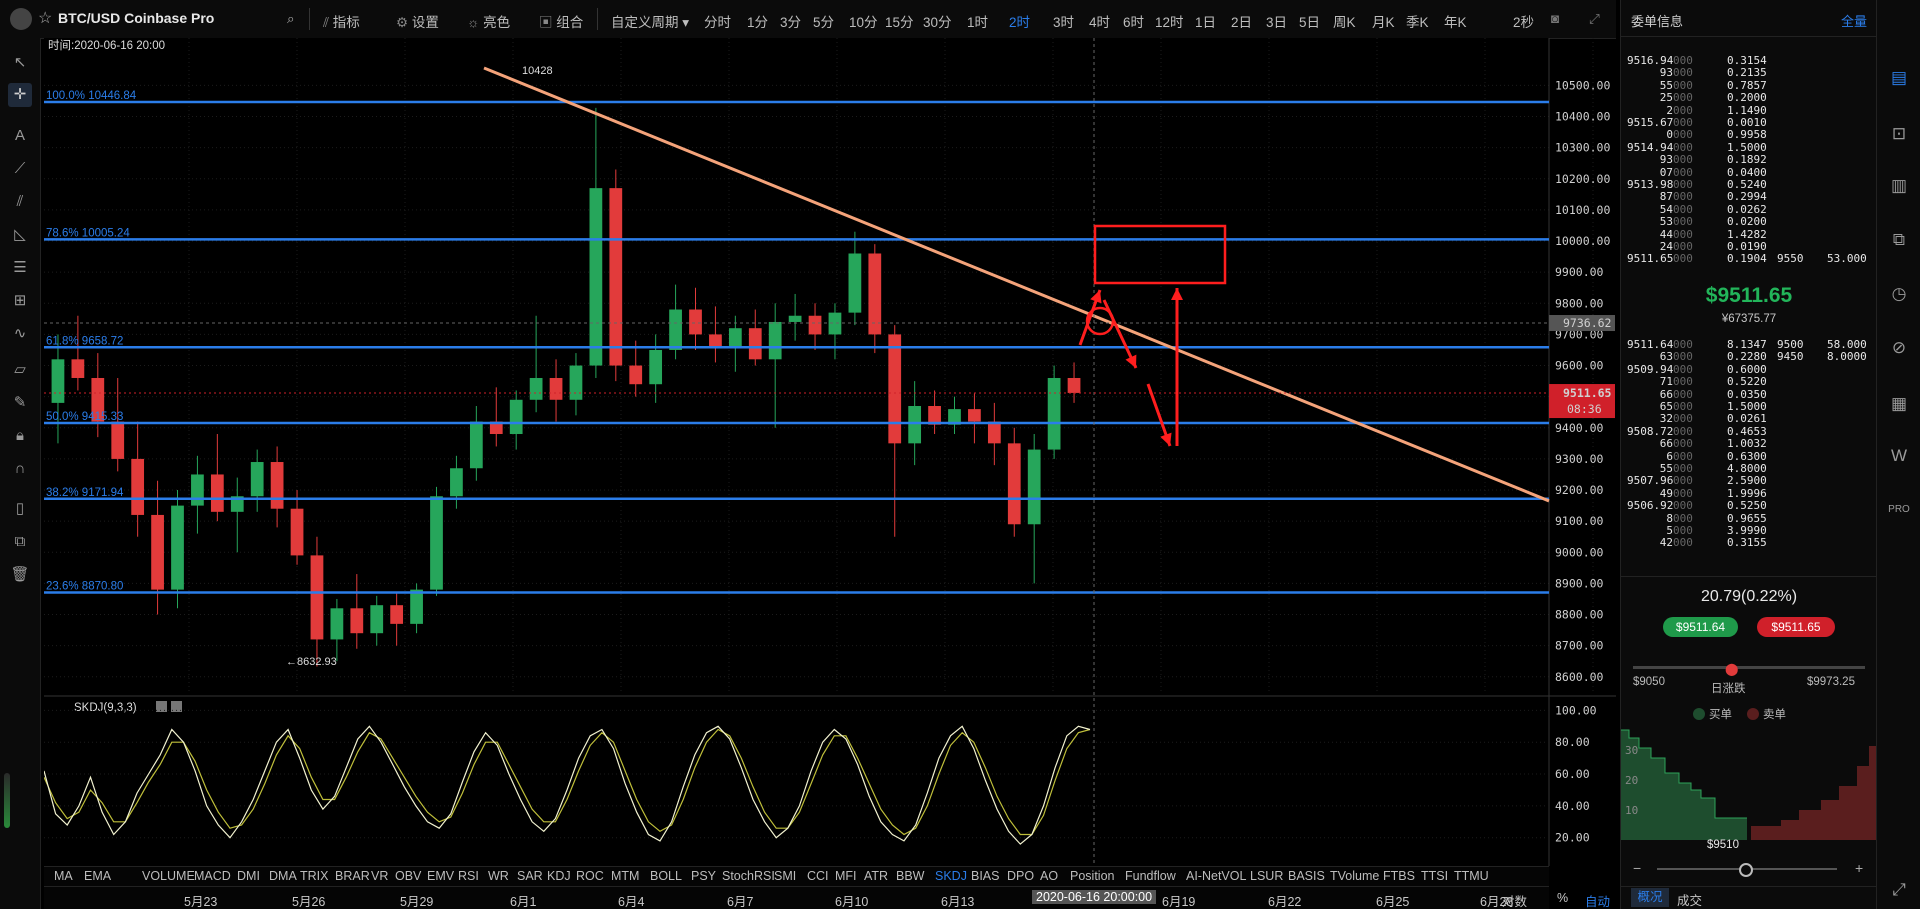  I want to click on indicator-tab-32: LSUR, so click(1267, 876).